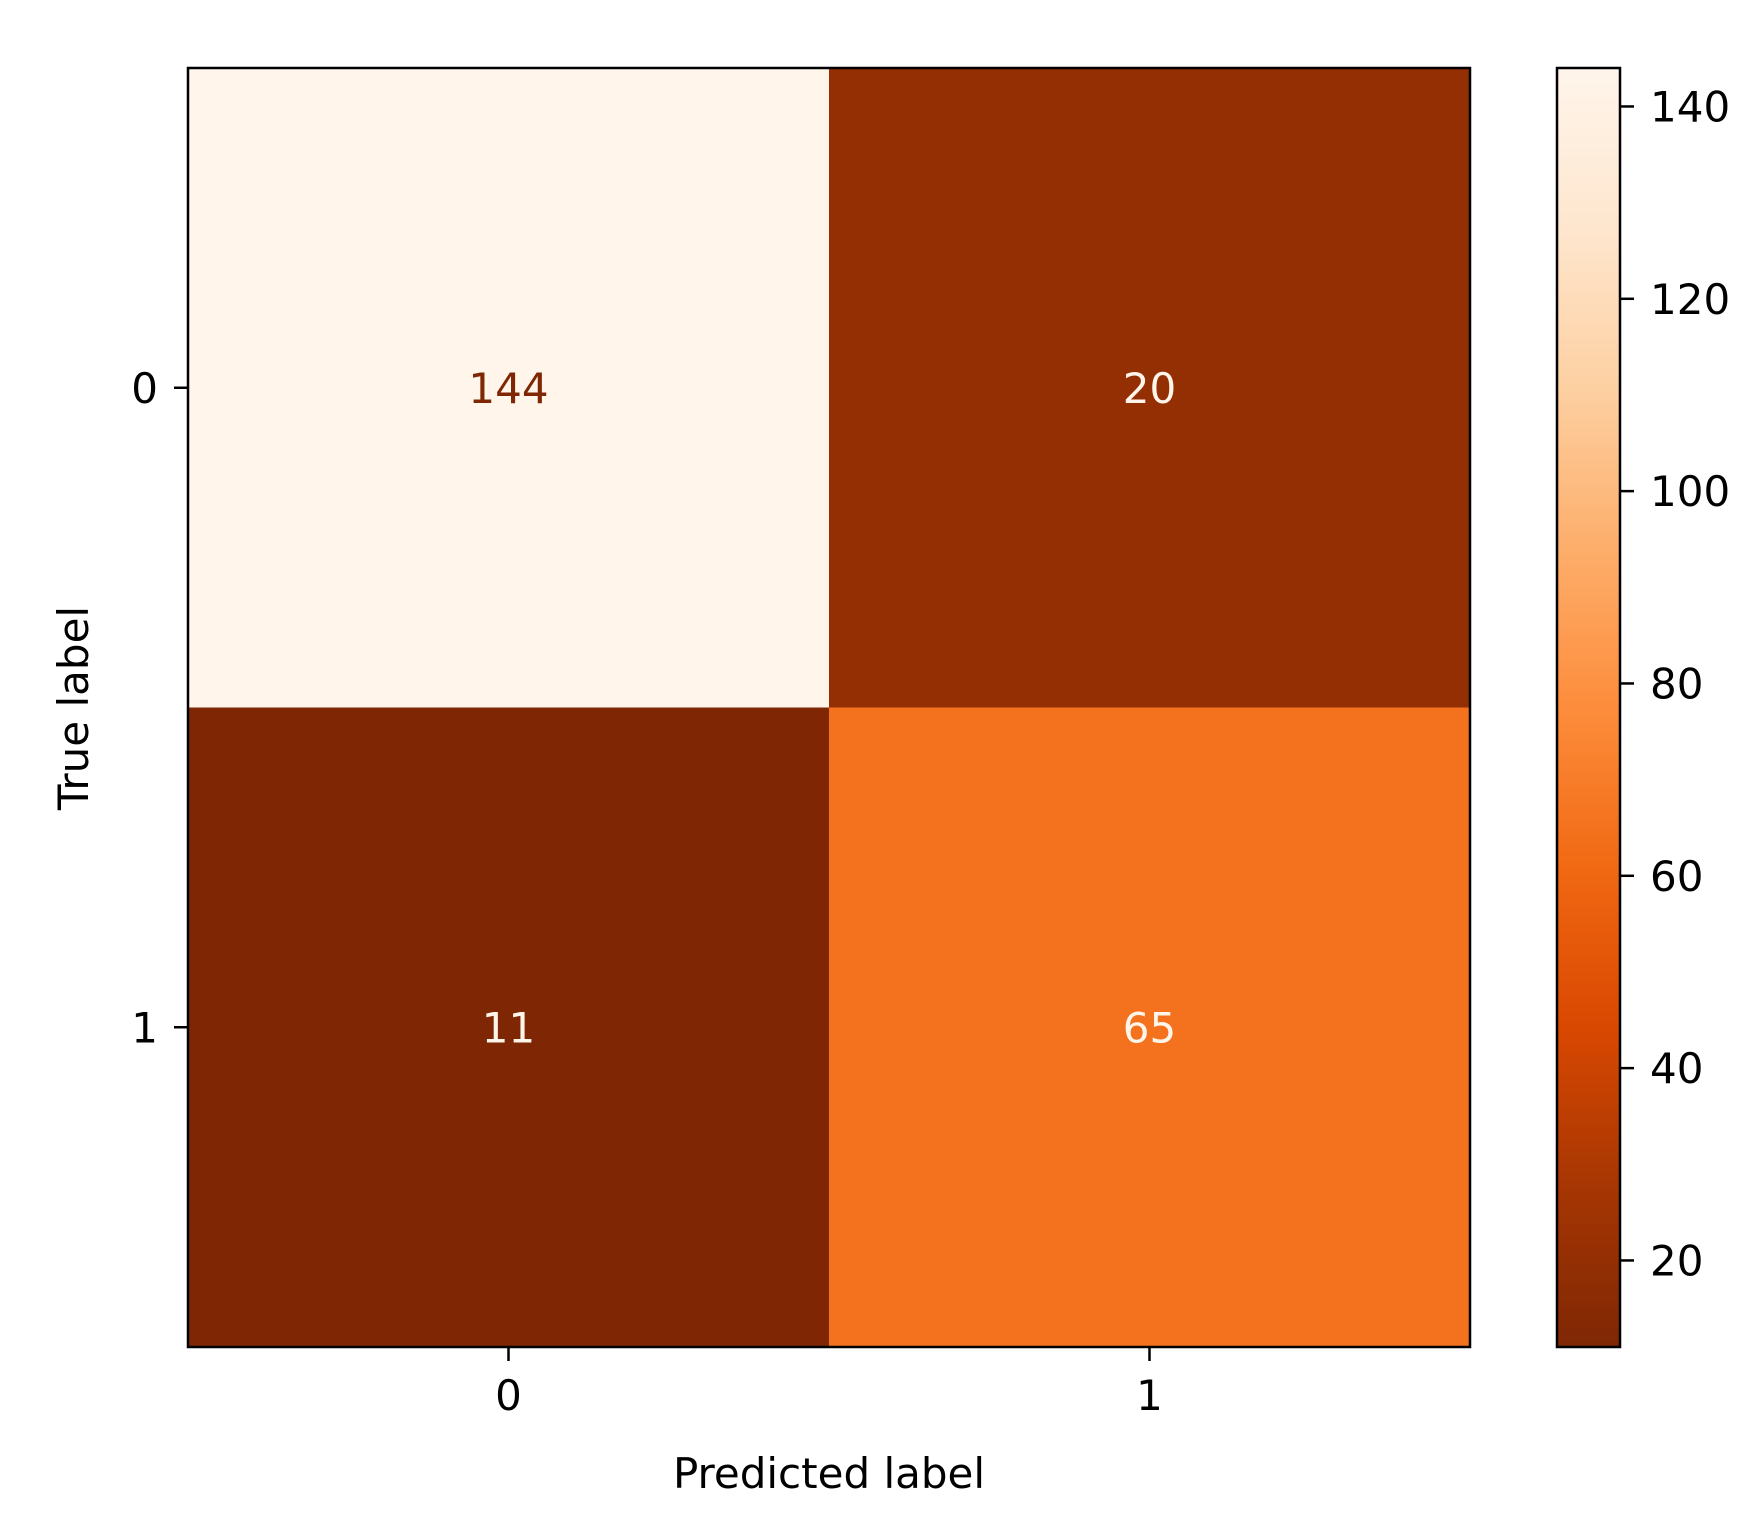  I want to click on y-axis-label: True label, so click(73, 708).